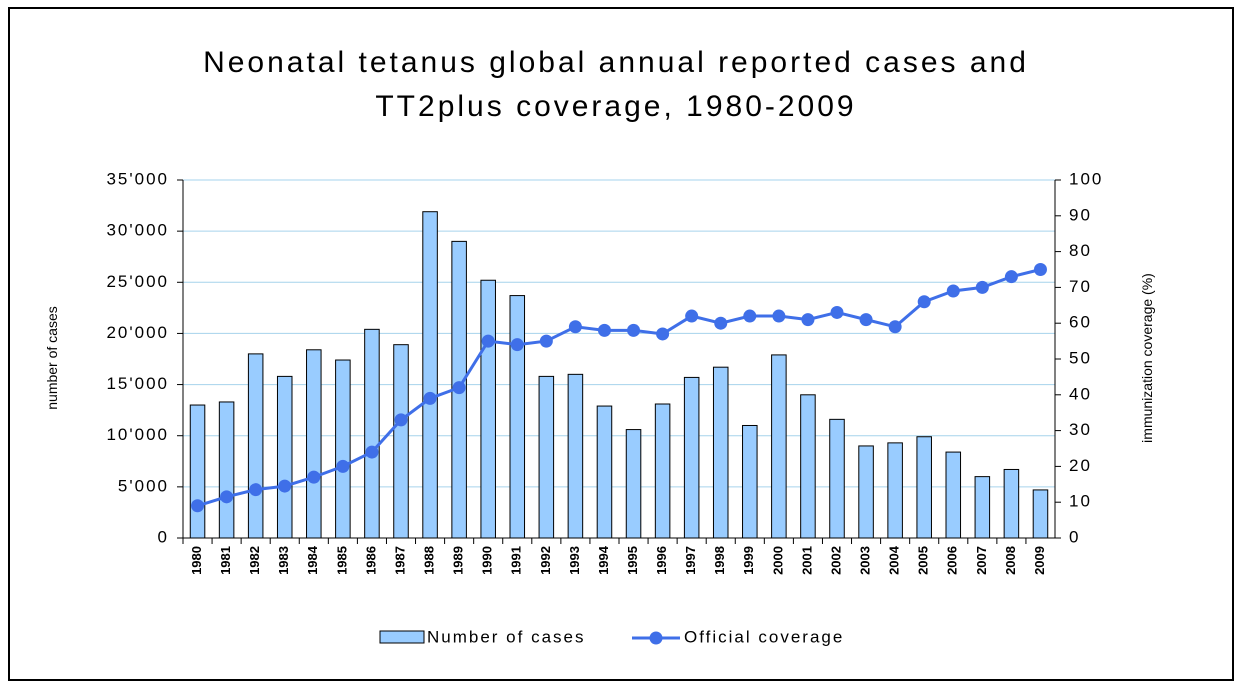 This screenshot has width=1242, height=689. I want to click on x-tick-label: 1981, so click(225, 560).